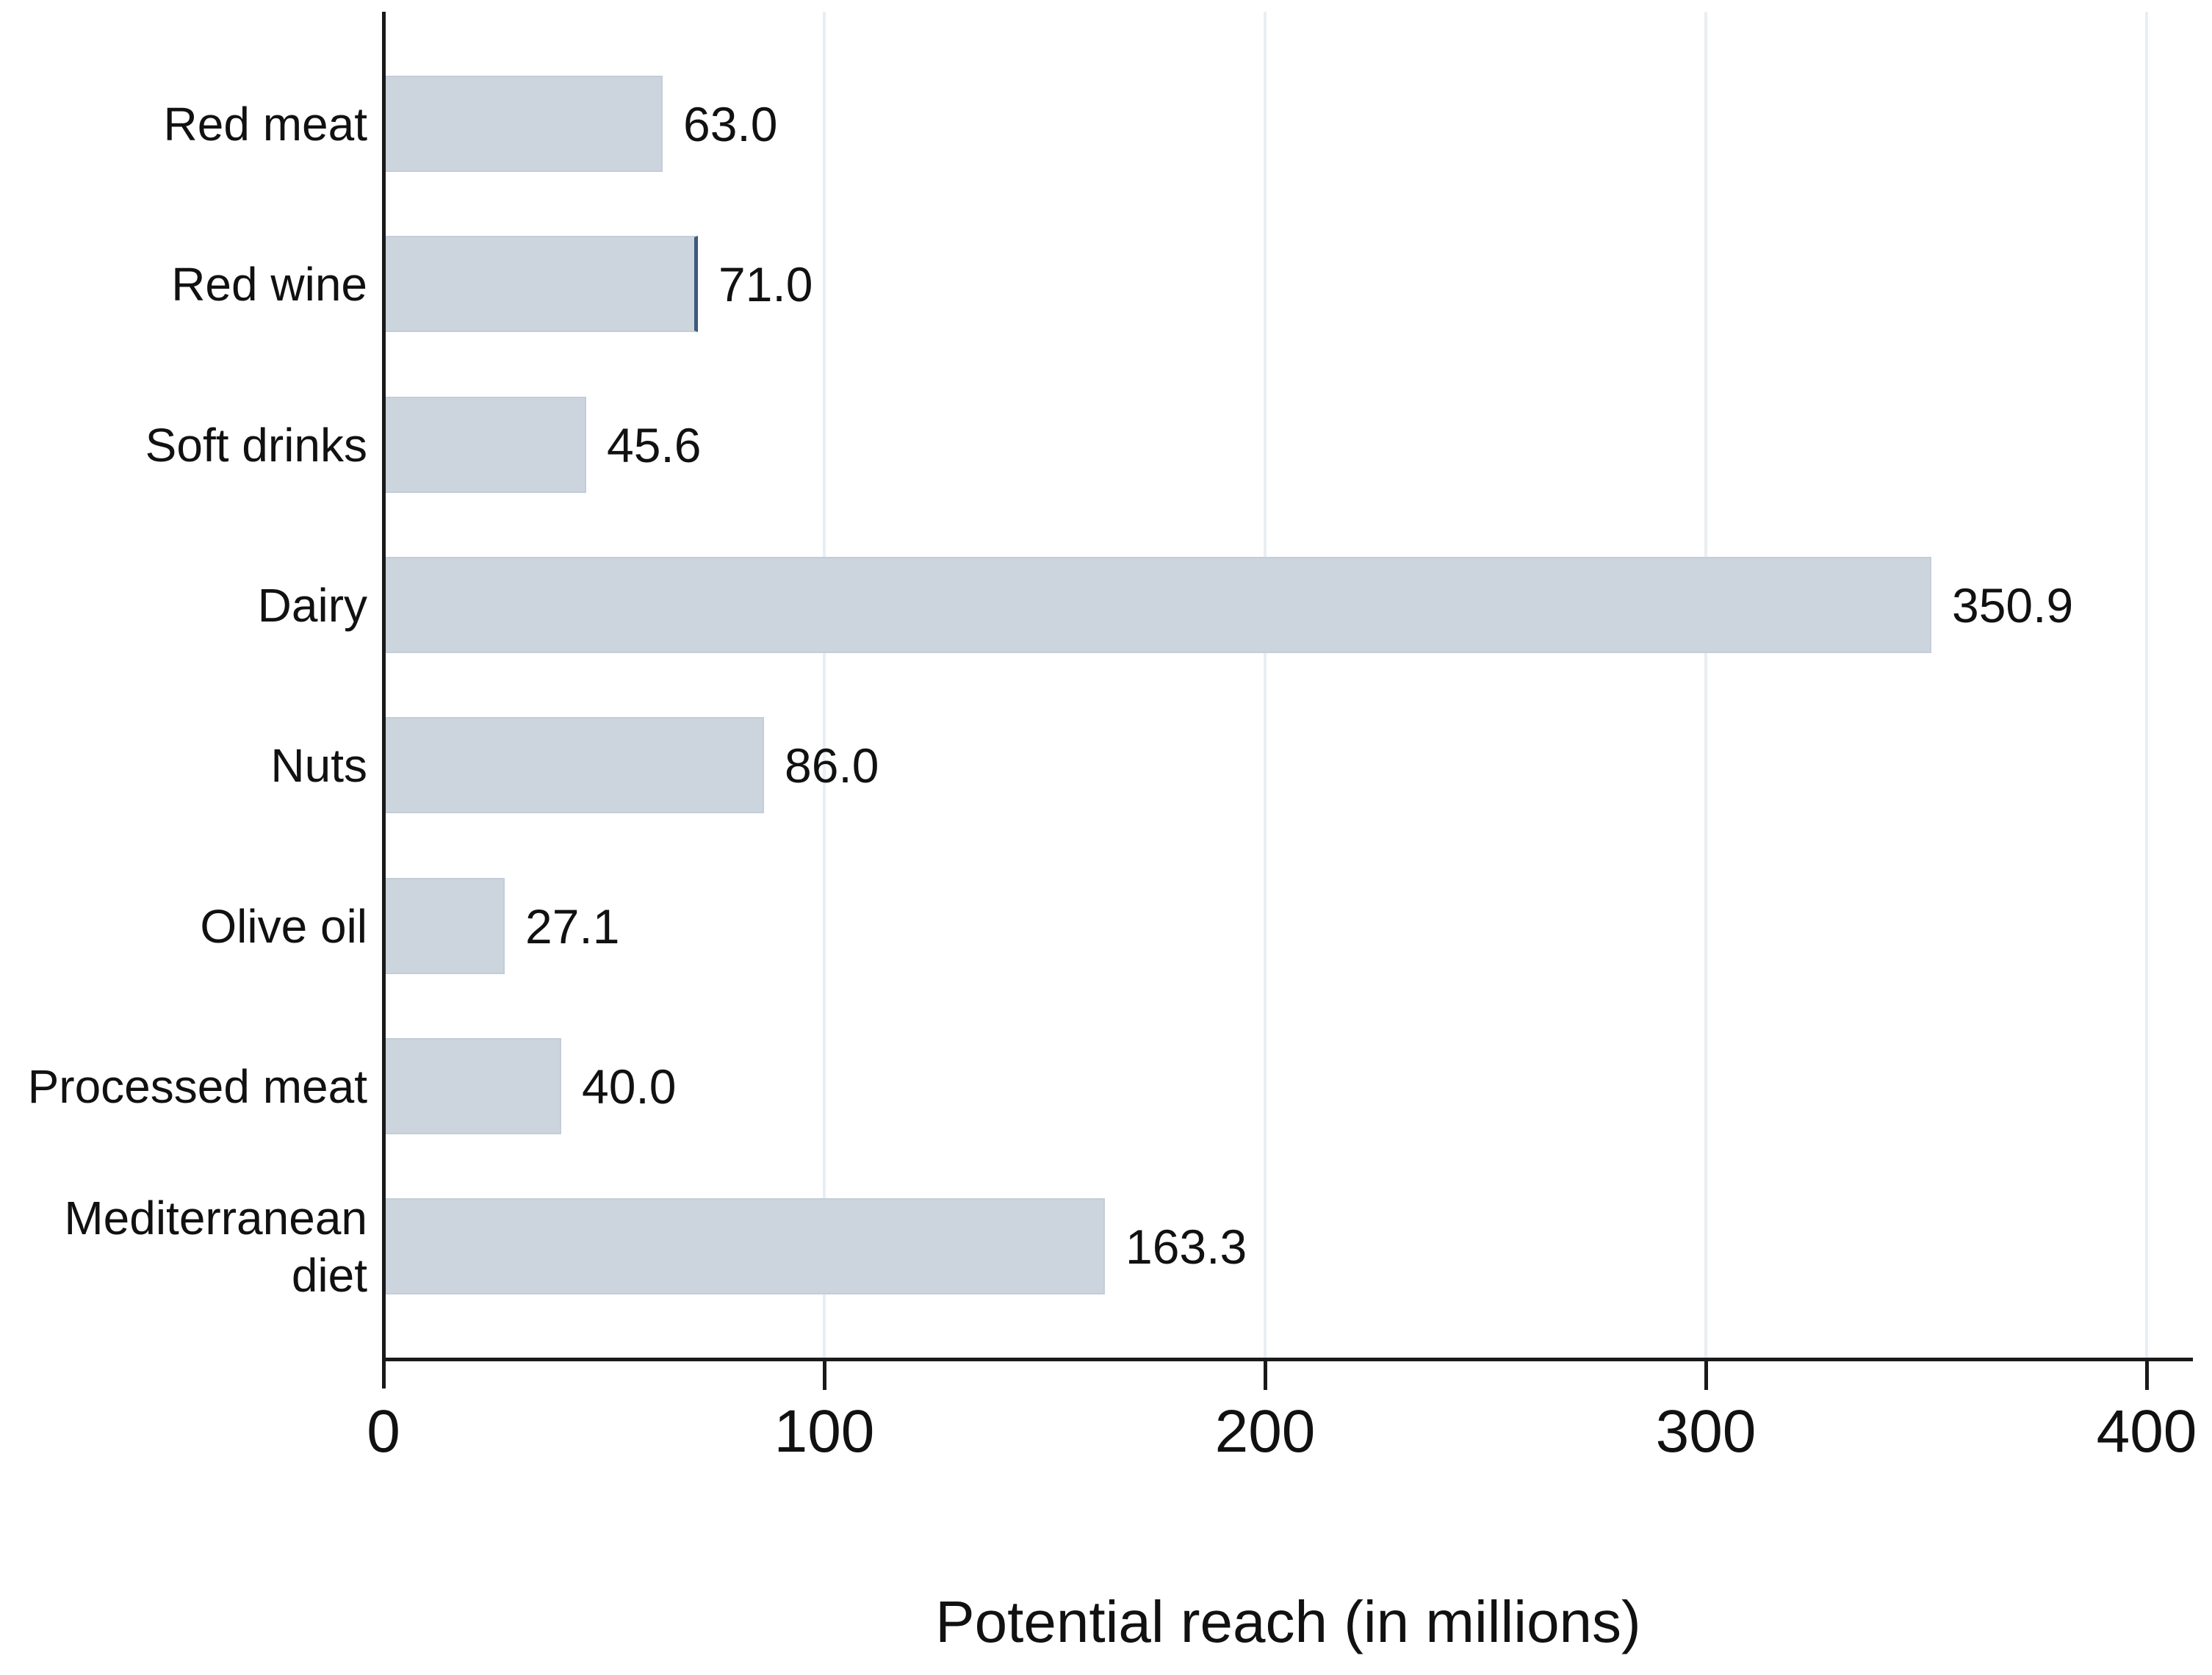  Describe the element at coordinates (383, 1432) in the screenshot. I see `tick-label: 0` at that location.